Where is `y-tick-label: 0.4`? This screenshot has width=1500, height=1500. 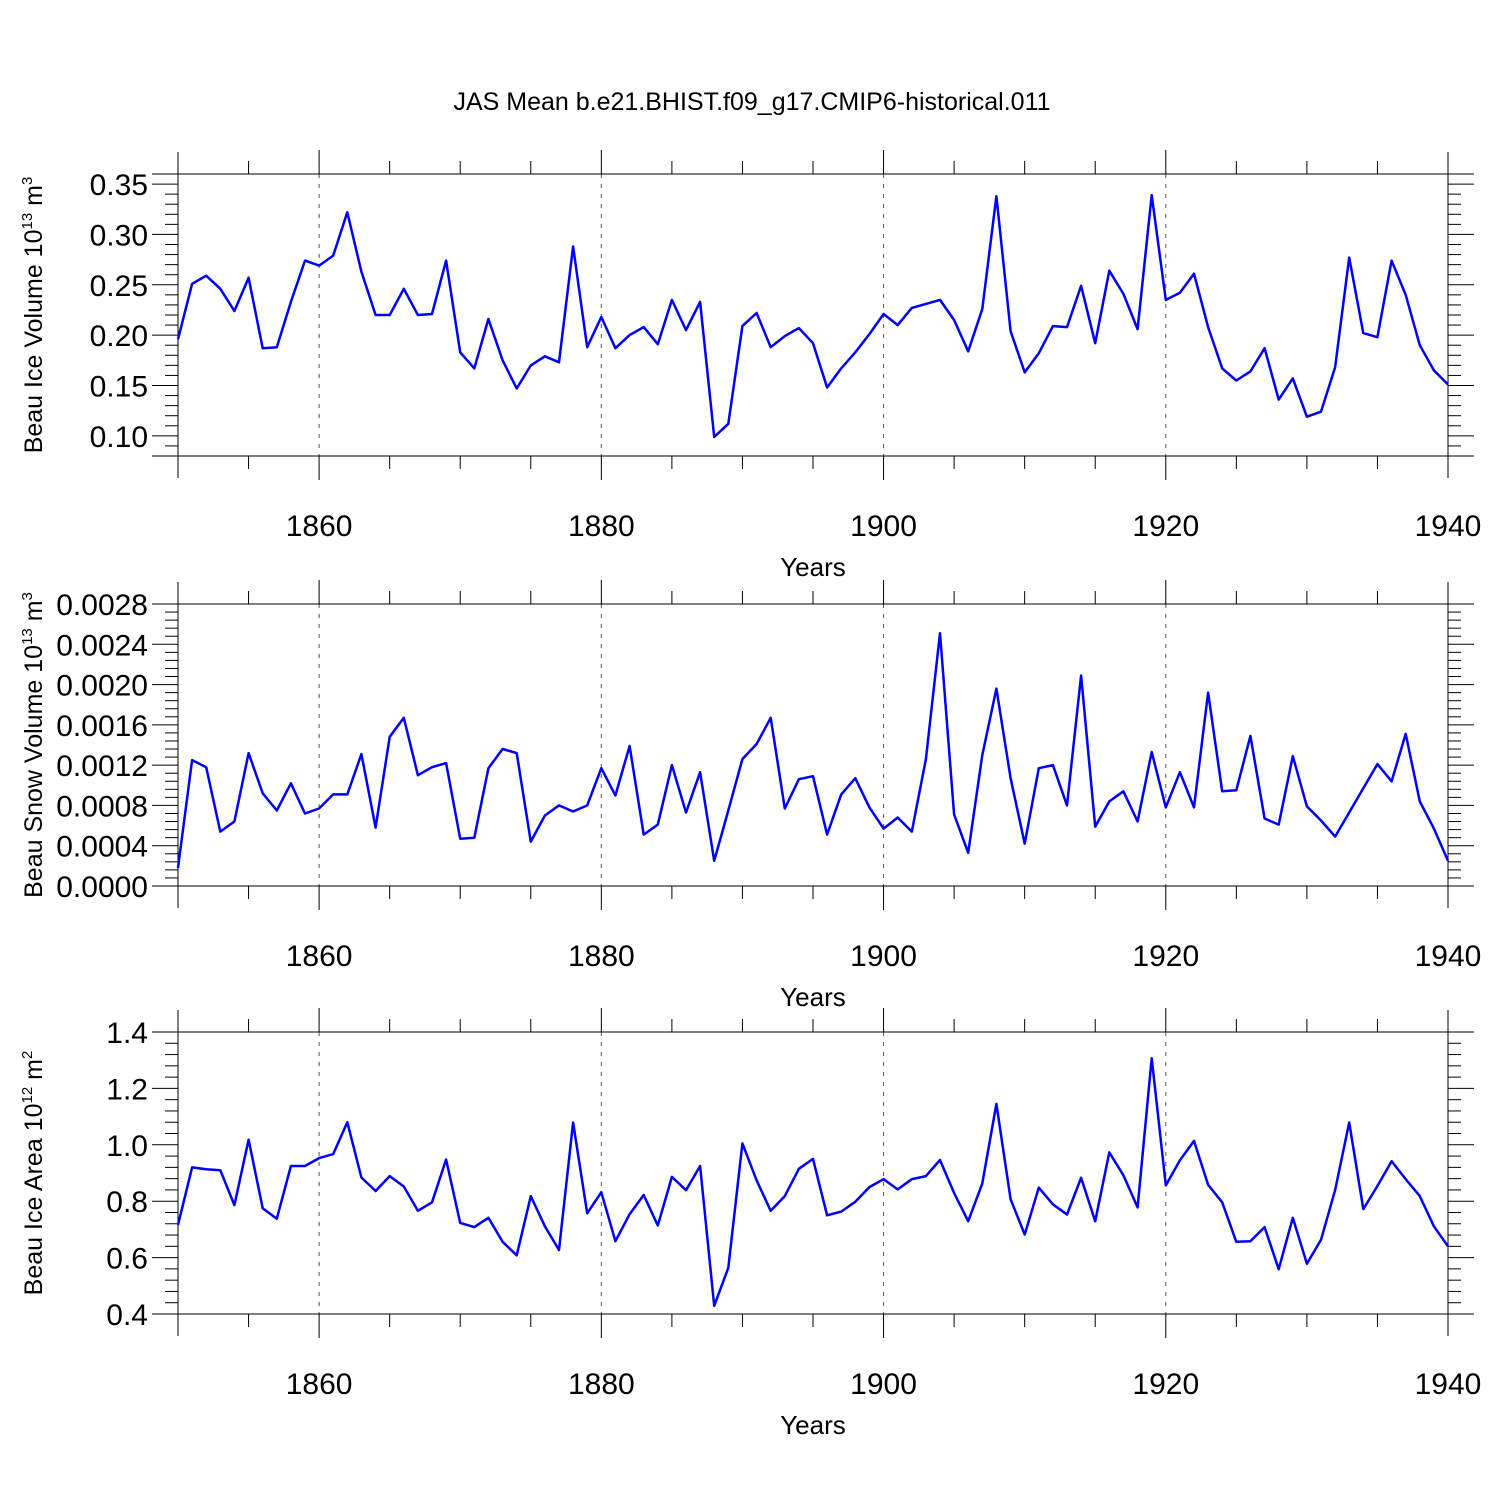
y-tick-label: 0.4 is located at coordinates (127, 1315).